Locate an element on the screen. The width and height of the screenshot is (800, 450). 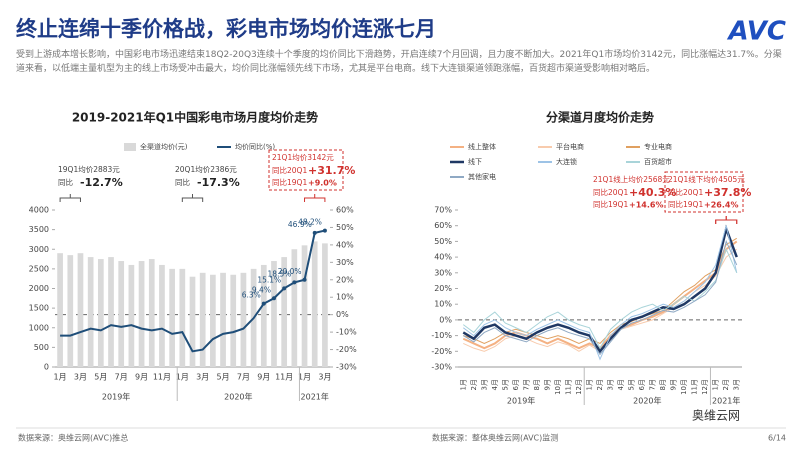
y2-tick-label: 20% is located at coordinates (345, 279).